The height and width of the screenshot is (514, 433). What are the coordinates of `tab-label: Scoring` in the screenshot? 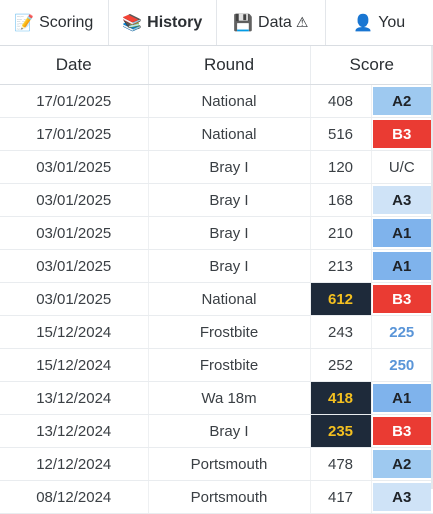 It's located at (66, 23).